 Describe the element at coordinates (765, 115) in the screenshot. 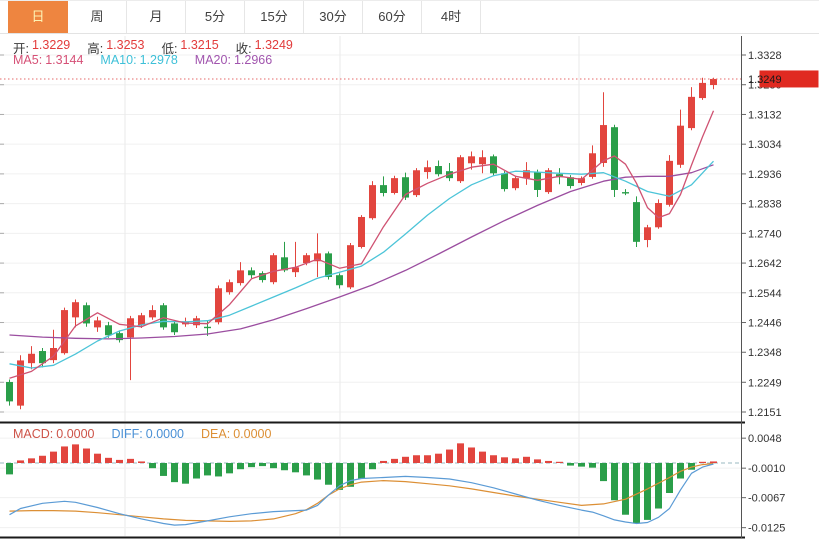

I see `price-tick-label: 1.3132` at that location.